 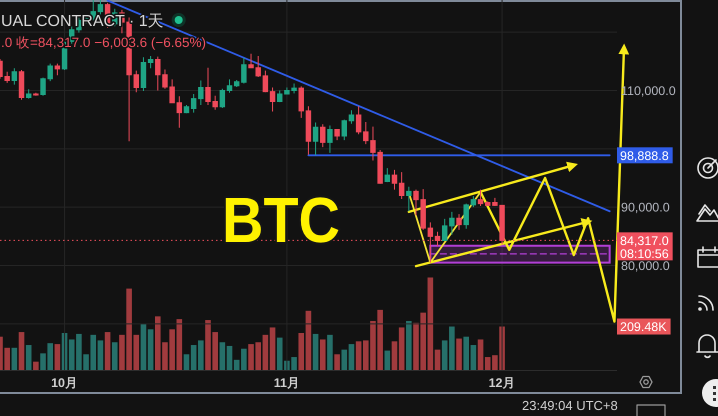 What do you see at coordinates (502, 383) in the screenshot?
I see `x-tick-label: 12月` at bounding box center [502, 383].